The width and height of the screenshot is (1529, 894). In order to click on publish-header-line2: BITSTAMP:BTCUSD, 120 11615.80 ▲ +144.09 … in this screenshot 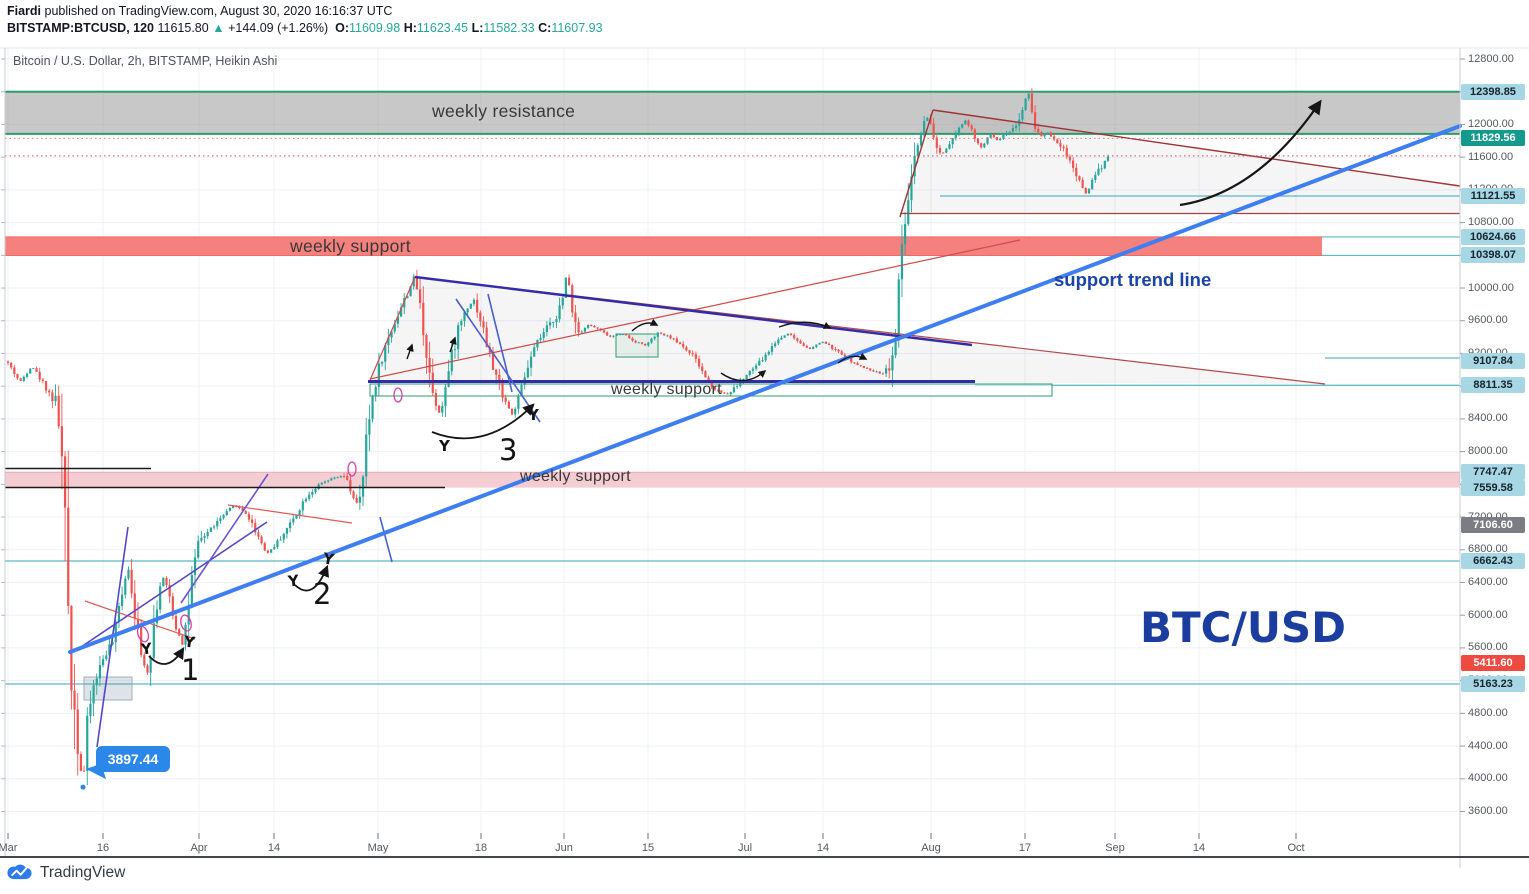, I will do `click(305, 28)`.